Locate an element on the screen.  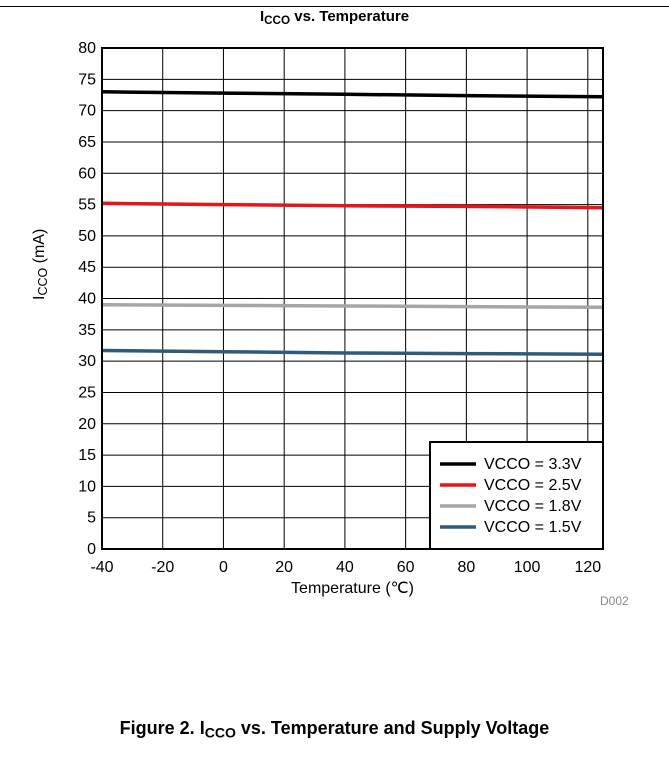
y-tick-label: 50 is located at coordinates (87, 236).